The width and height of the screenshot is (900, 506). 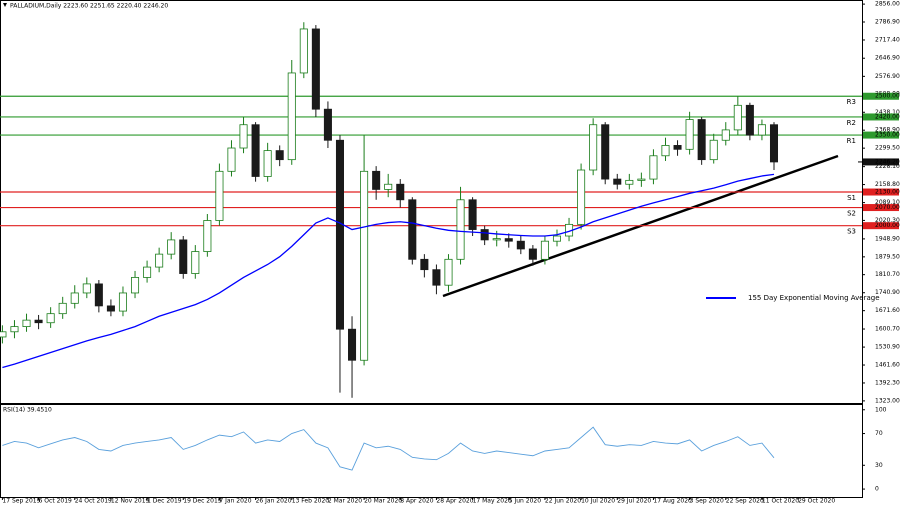 I want to click on x-tick-label: 17 May 2020, so click(x=492, y=501).